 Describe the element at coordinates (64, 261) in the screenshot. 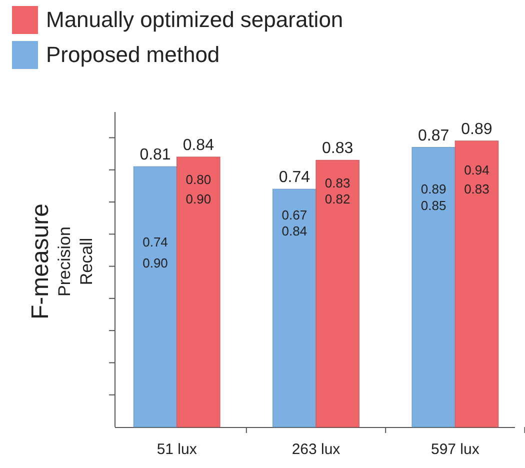

I see `text: Precision` at that location.